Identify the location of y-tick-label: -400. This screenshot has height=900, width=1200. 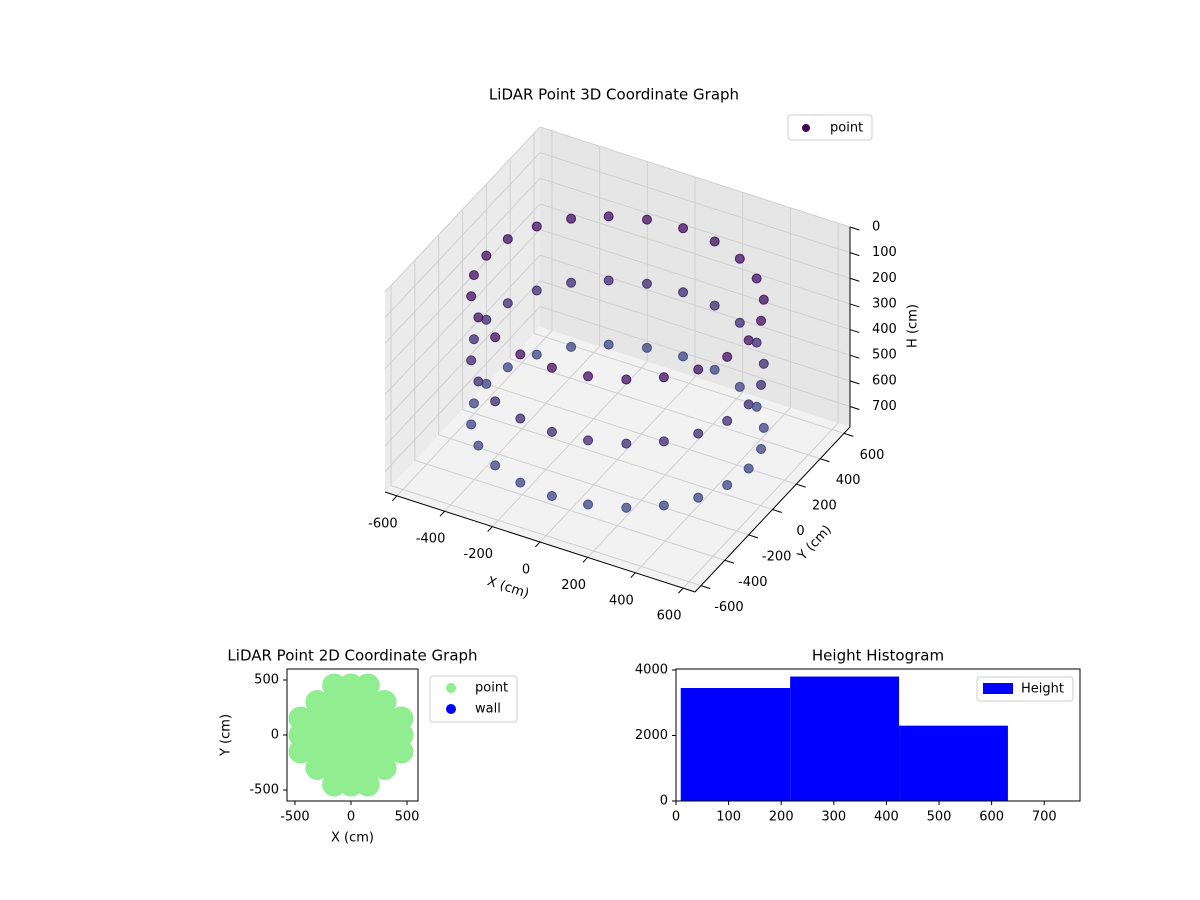
(753, 582).